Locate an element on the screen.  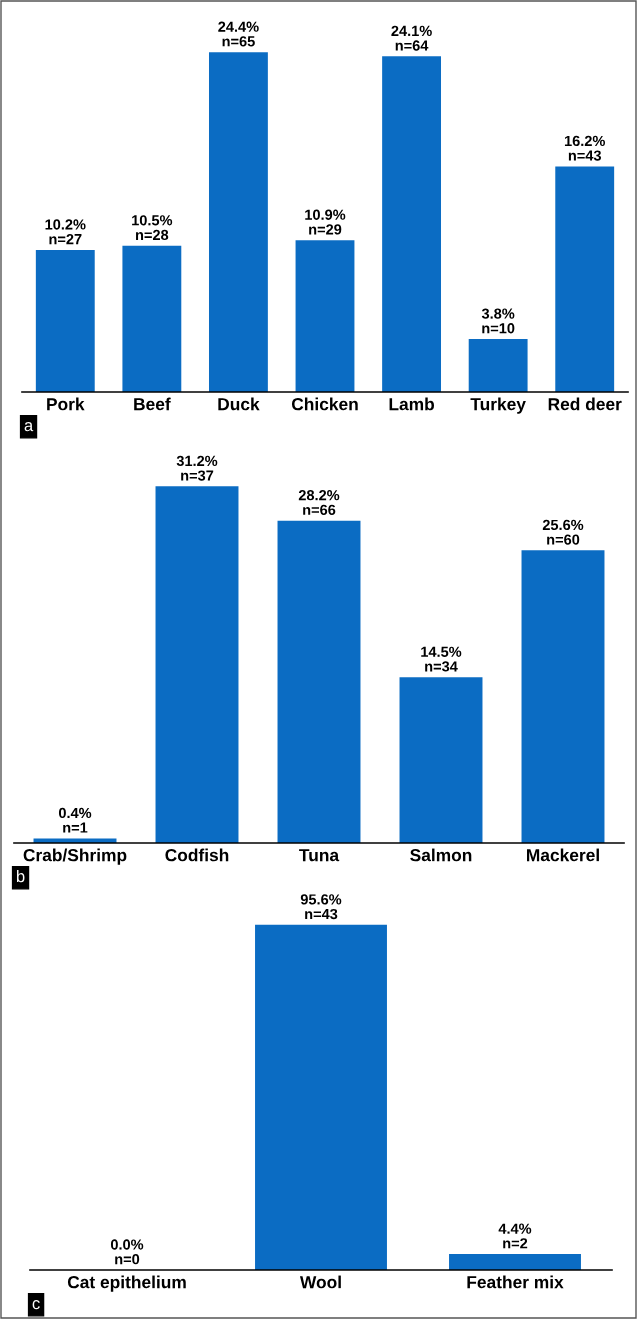
data-label: 14.5% n=34 is located at coordinates (441, 659).